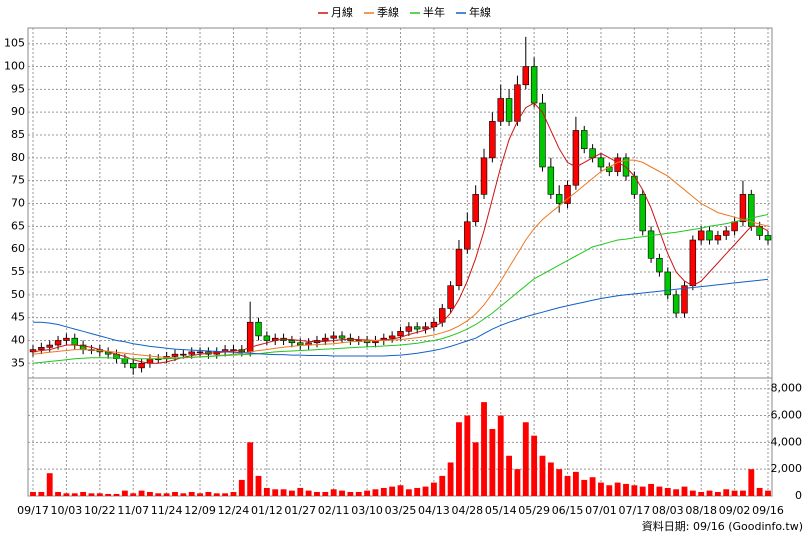 The width and height of the screenshot is (808, 540). I want to click on y-tick-label: 70, so click(18, 203).